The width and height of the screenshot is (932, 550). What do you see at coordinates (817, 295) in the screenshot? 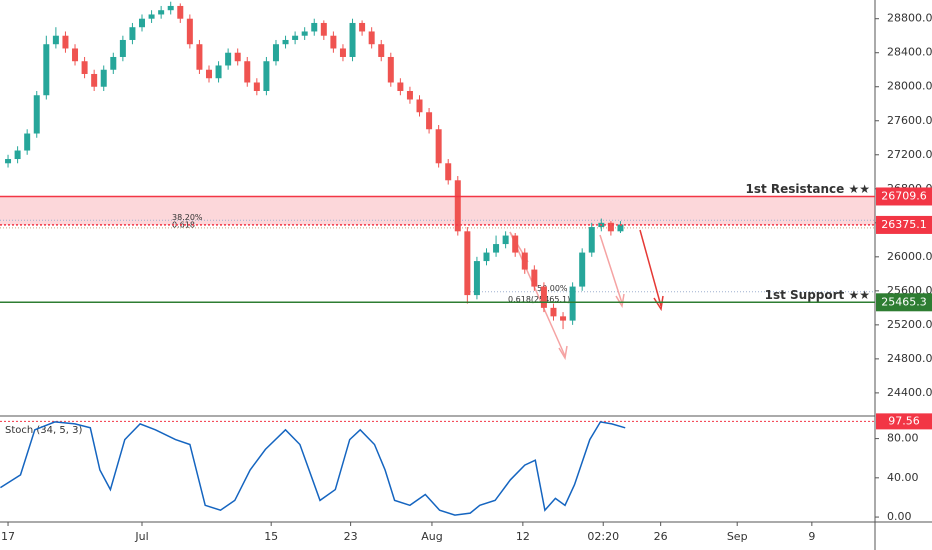
I see `level-name: 1st Support ★★` at bounding box center [817, 295].